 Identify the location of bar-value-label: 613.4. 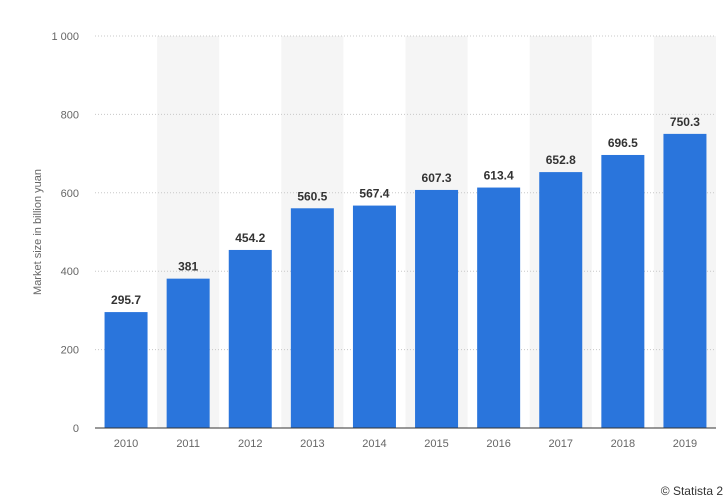
(499, 176).